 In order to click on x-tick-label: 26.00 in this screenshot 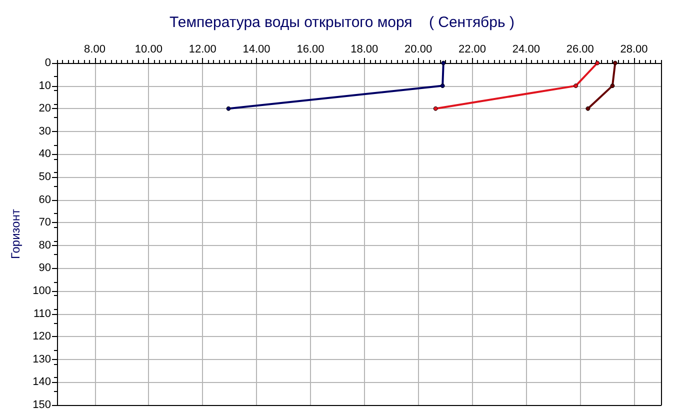, I will do `click(580, 50)`.